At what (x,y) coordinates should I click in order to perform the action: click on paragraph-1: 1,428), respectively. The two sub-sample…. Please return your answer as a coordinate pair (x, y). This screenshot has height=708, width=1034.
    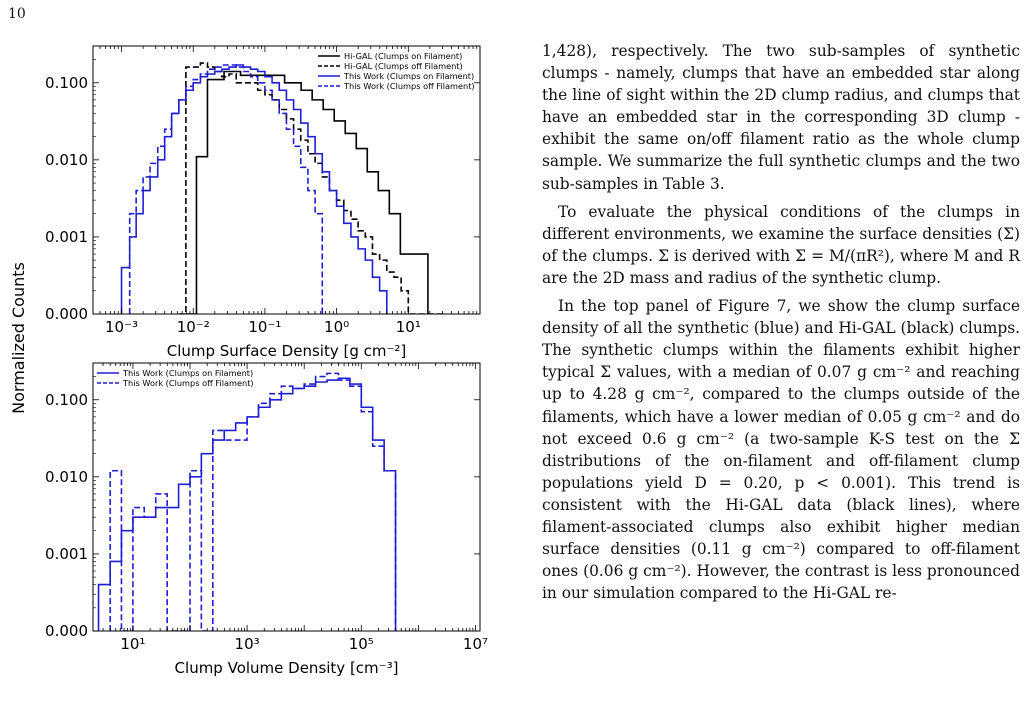
    Looking at the image, I should click on (781, 117).